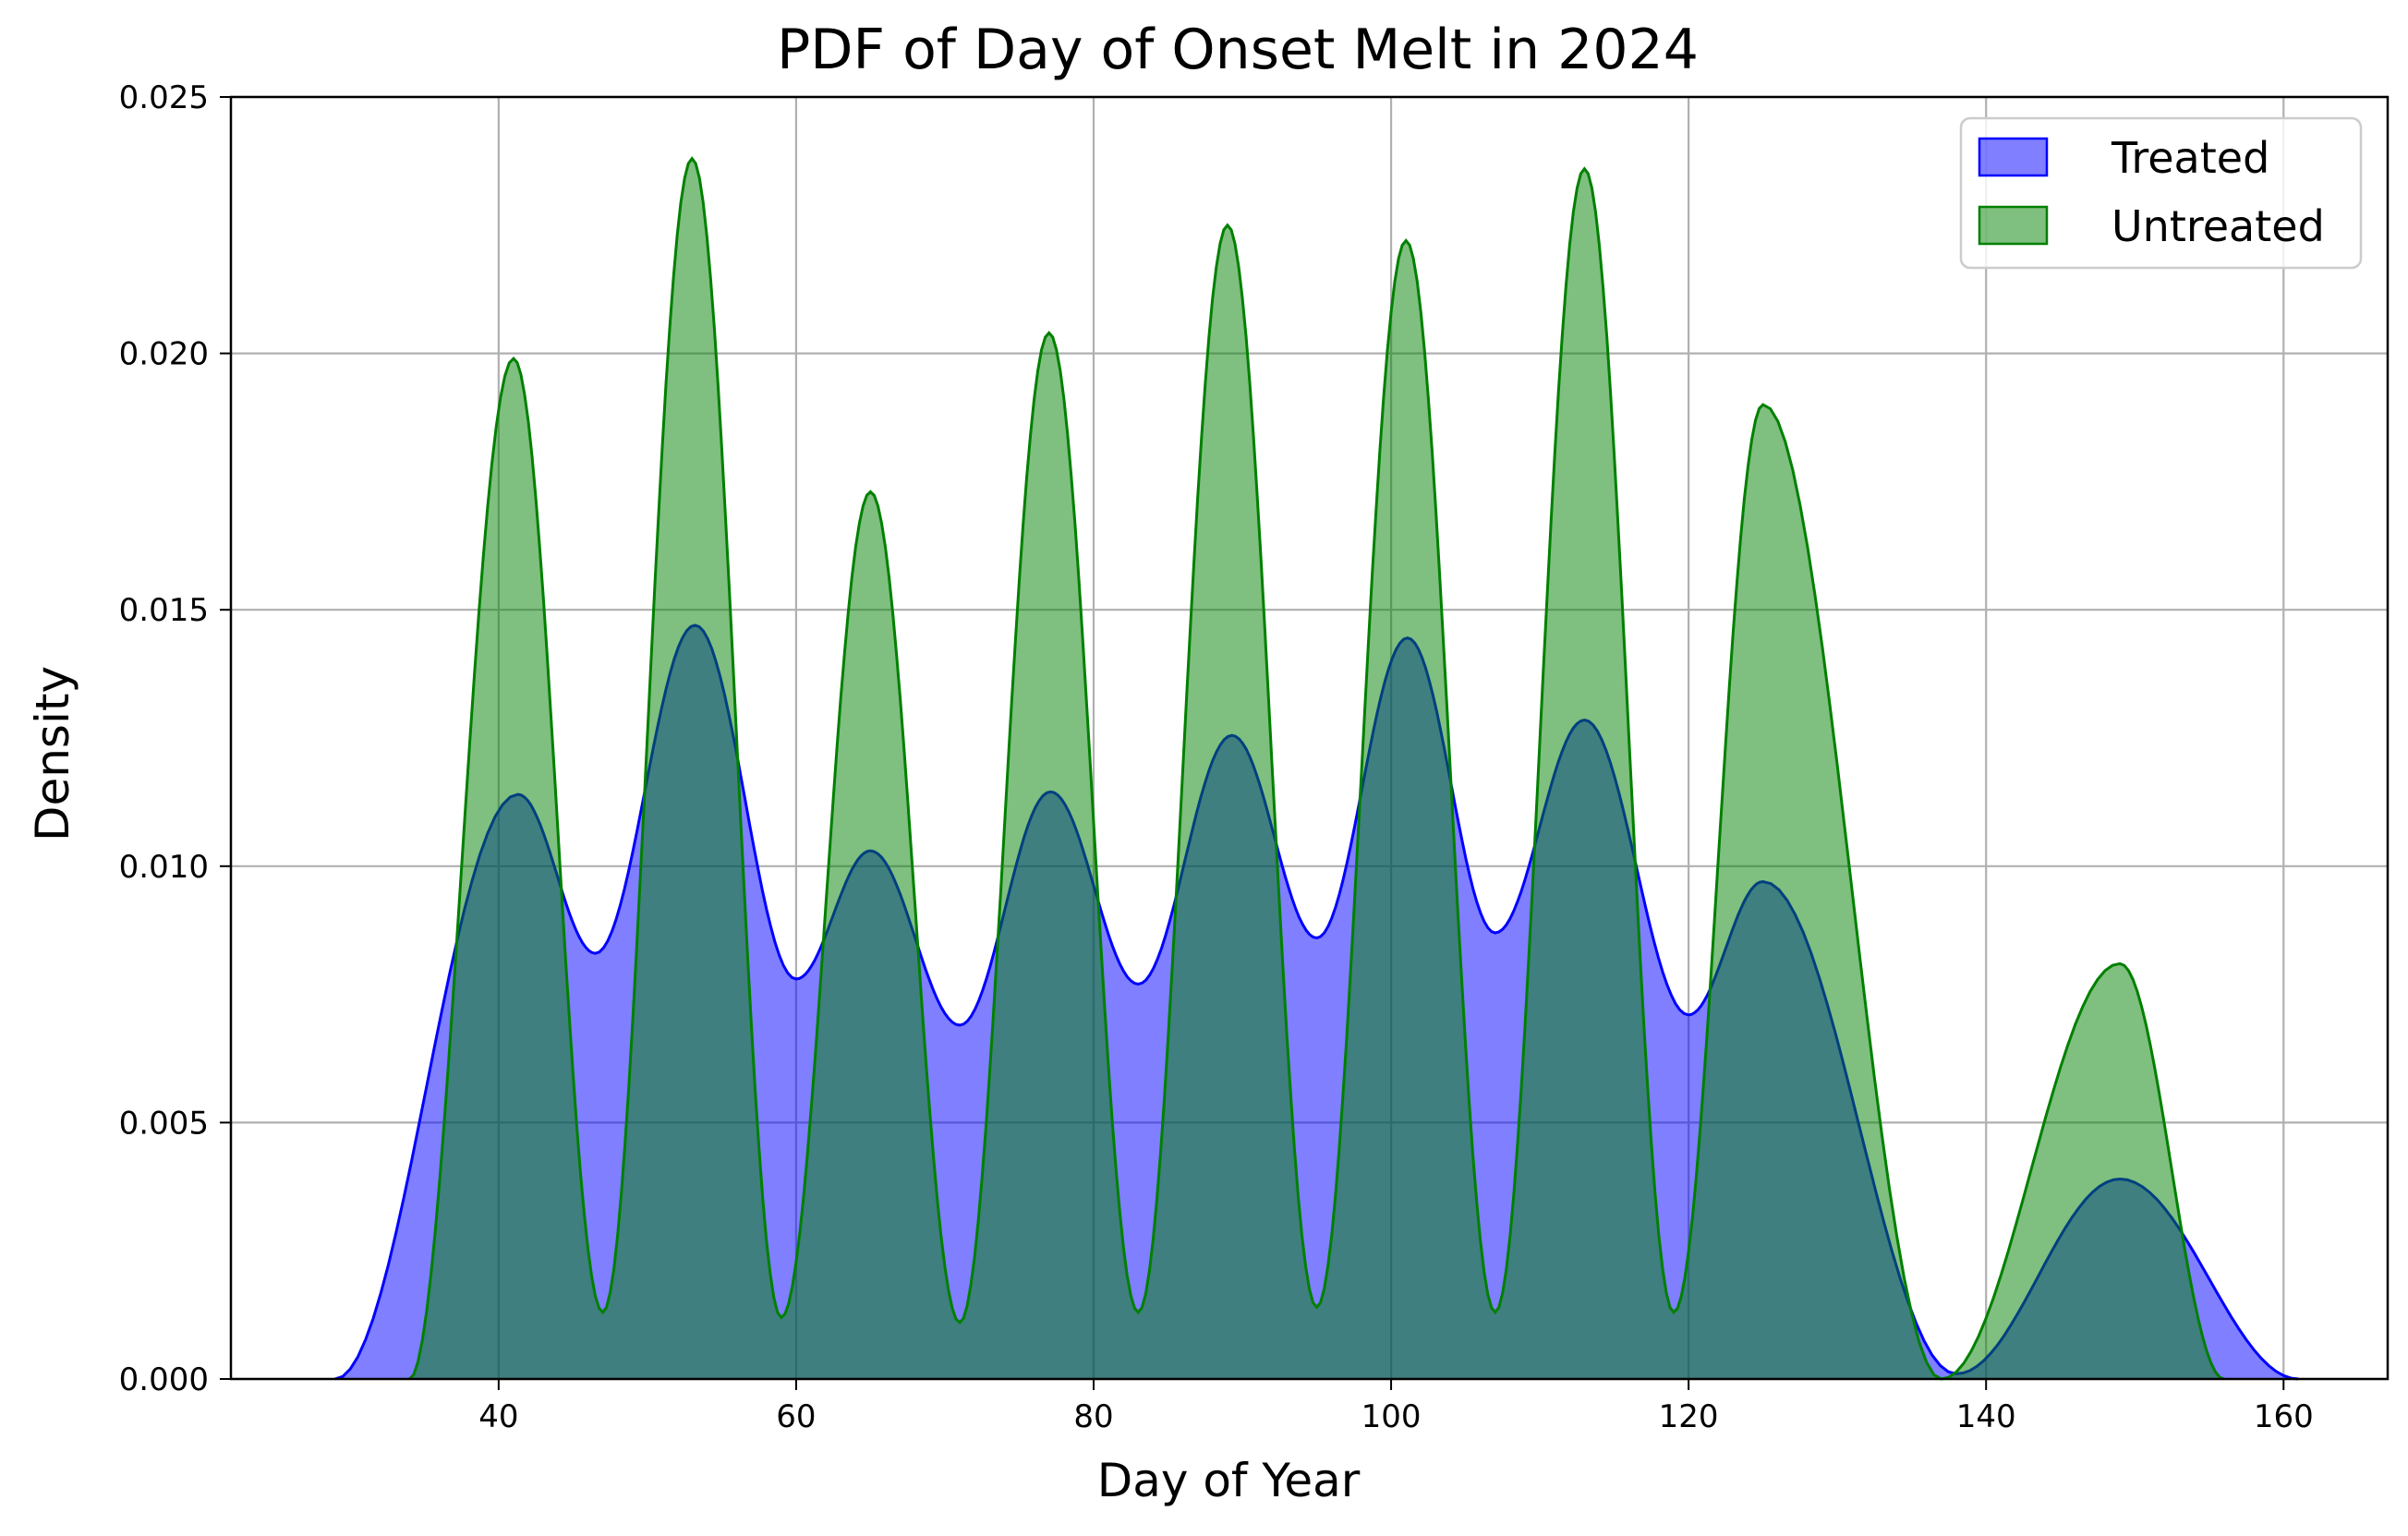  Describe the element at coordinates (164, 868) in the screenshot. I see `y-tick-label: 0.010` at that location.